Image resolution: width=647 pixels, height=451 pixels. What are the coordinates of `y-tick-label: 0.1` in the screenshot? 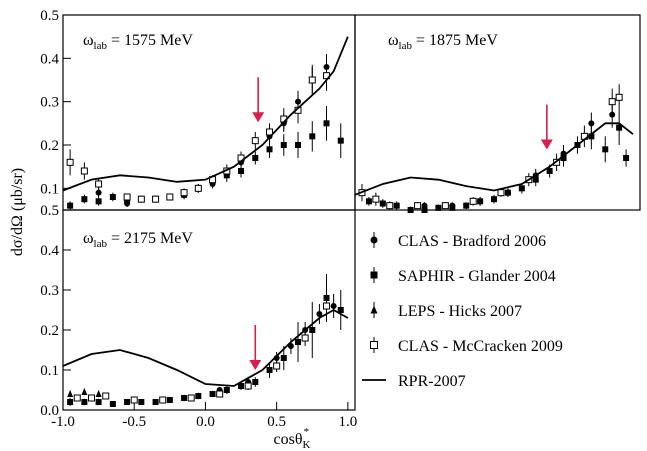 It's located at (49, 189).